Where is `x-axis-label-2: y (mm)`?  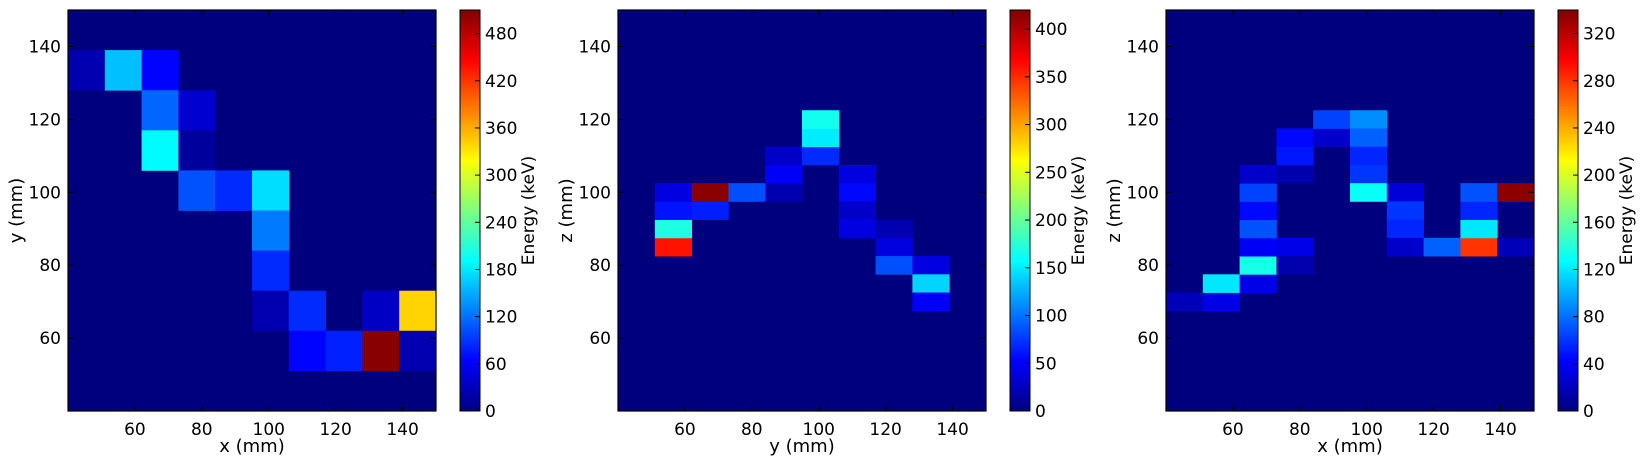 x-axis-label-2: y (mm) is located at coordinates (802, 446).